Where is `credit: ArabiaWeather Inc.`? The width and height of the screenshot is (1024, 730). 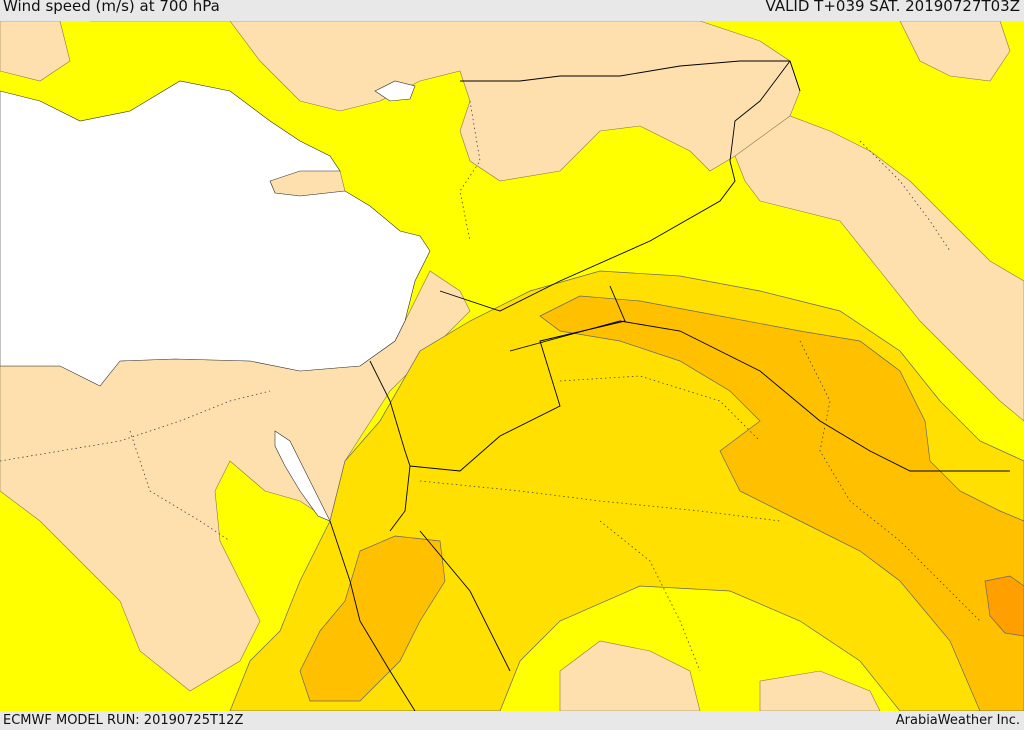
credit: ArabiaWeather Inc. is located at coordinates (957, 720).